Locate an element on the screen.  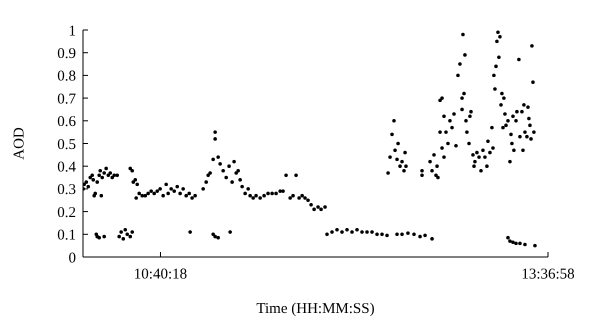
y-tick-label: 0 is located at coordinates (72, 258).